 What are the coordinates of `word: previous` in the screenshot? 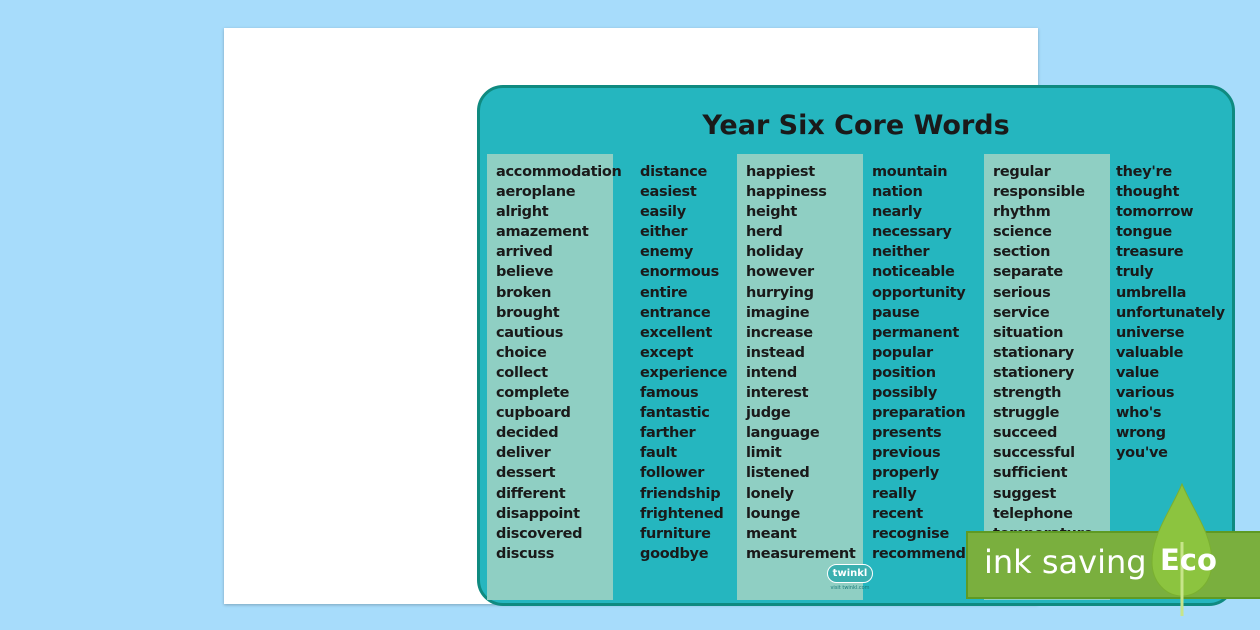 It's located at (906, 453).